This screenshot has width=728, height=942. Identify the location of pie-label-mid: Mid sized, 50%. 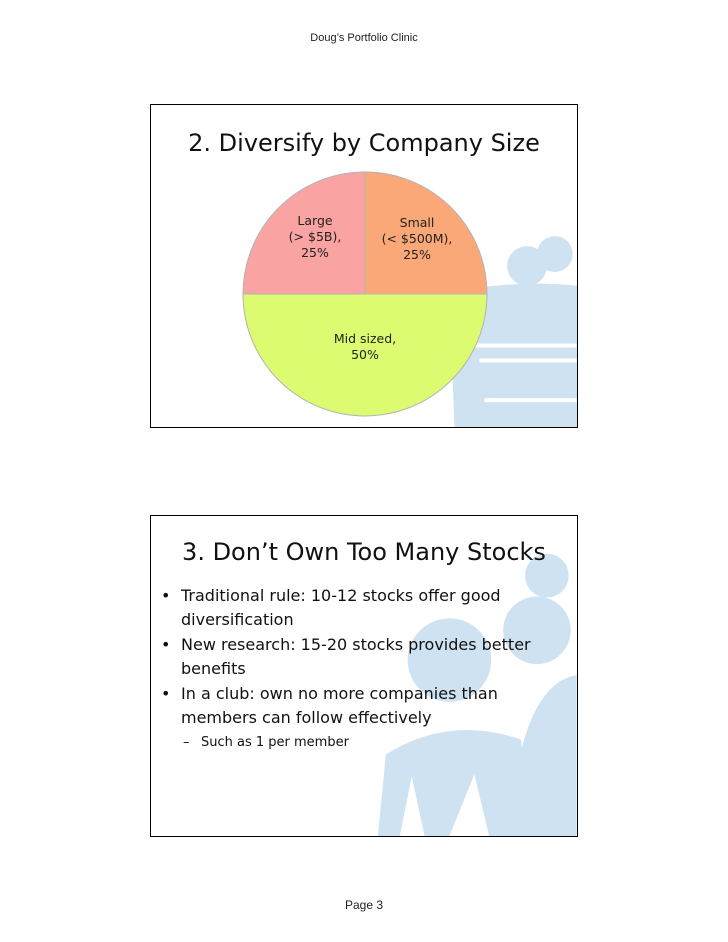
(365, 346).